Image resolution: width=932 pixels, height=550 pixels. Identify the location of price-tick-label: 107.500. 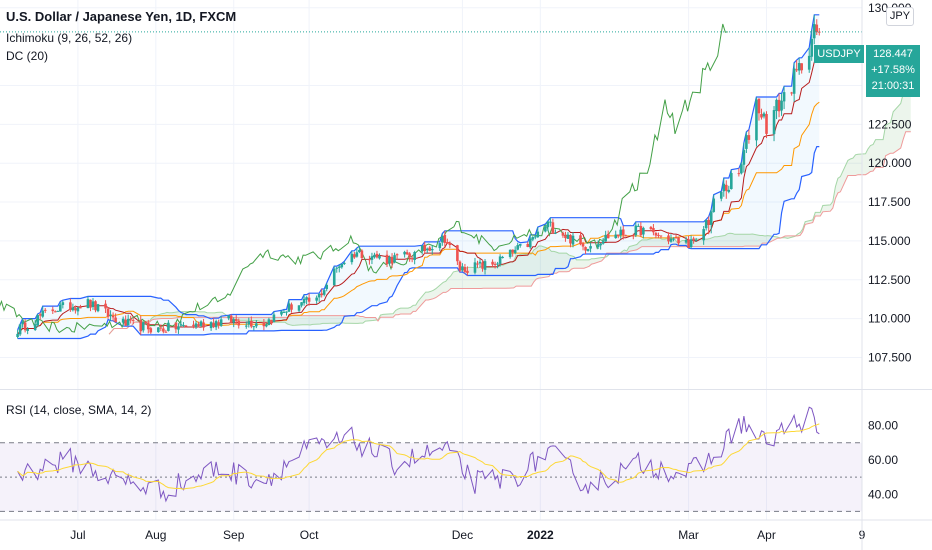
(890, 357).